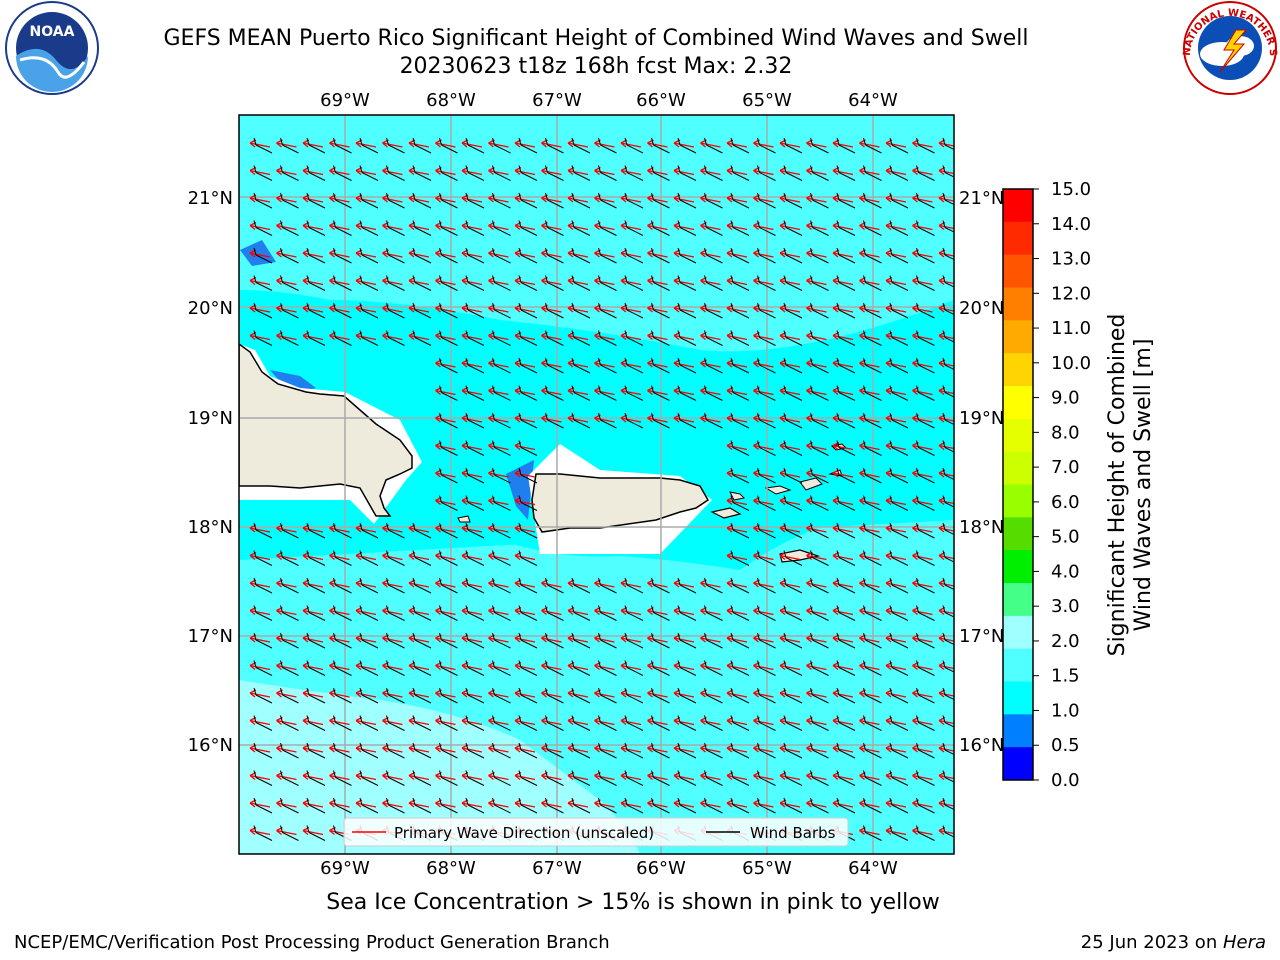  Describe the element at coordinates (52, 32) in the screenshot. I see `noaa-logo-text: NOAA` at that location.